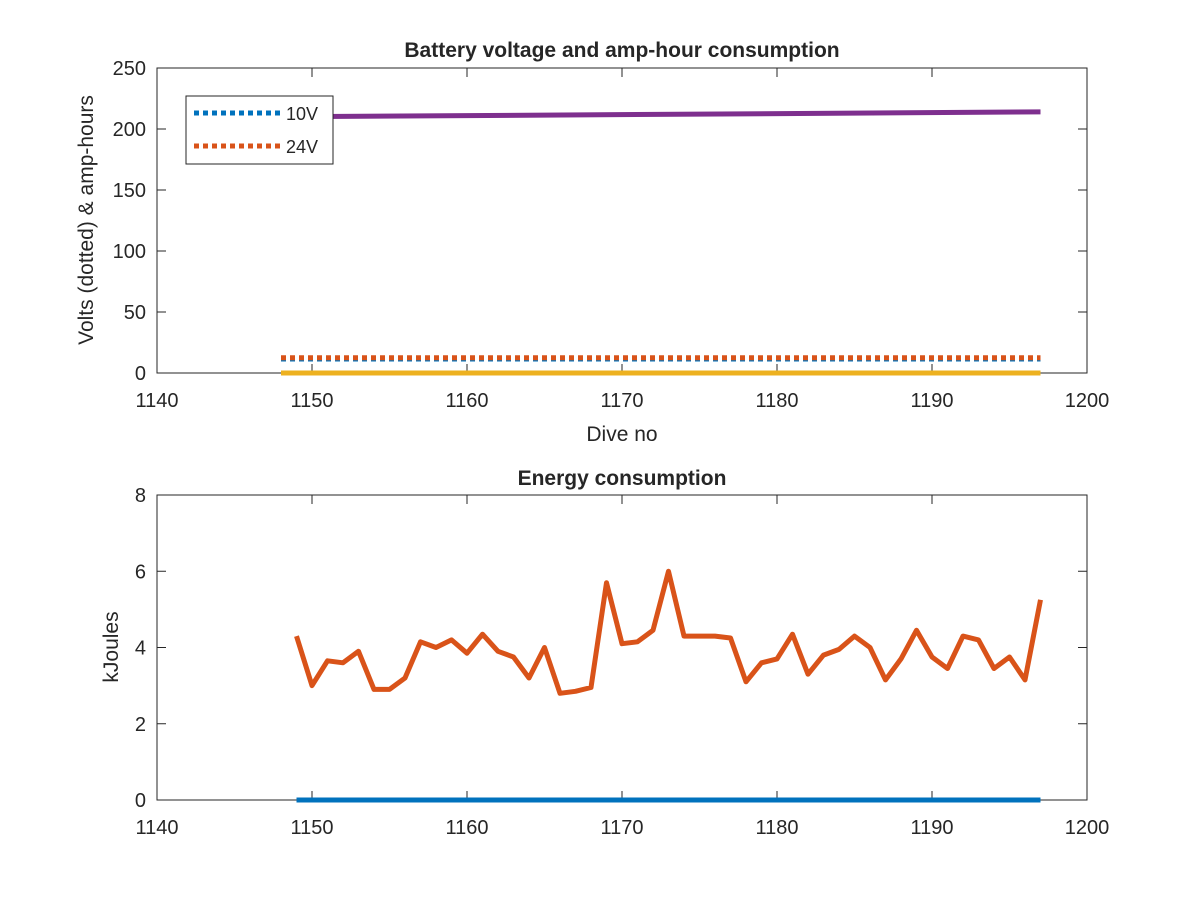  What do you see at coordinates (140, 496) in the screenshot?
I see `y-tick-label: 8` at bounding box center [140, 496].